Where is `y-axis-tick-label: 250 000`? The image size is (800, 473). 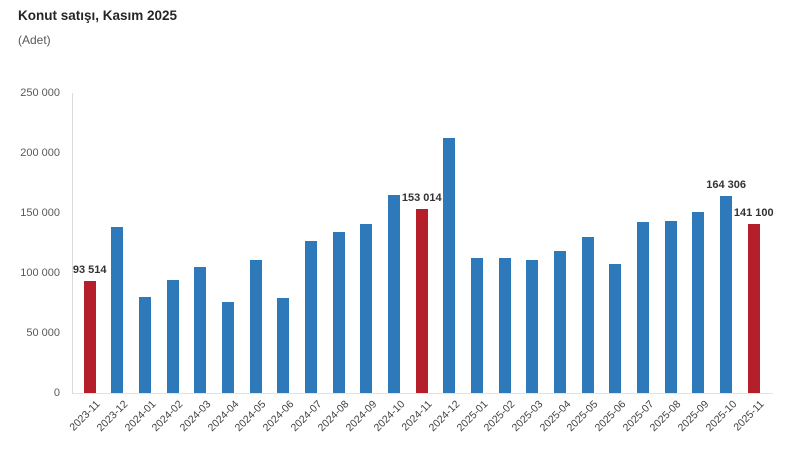
y-axis-tick-label: 250 000 is located at coordinates (40, 93).